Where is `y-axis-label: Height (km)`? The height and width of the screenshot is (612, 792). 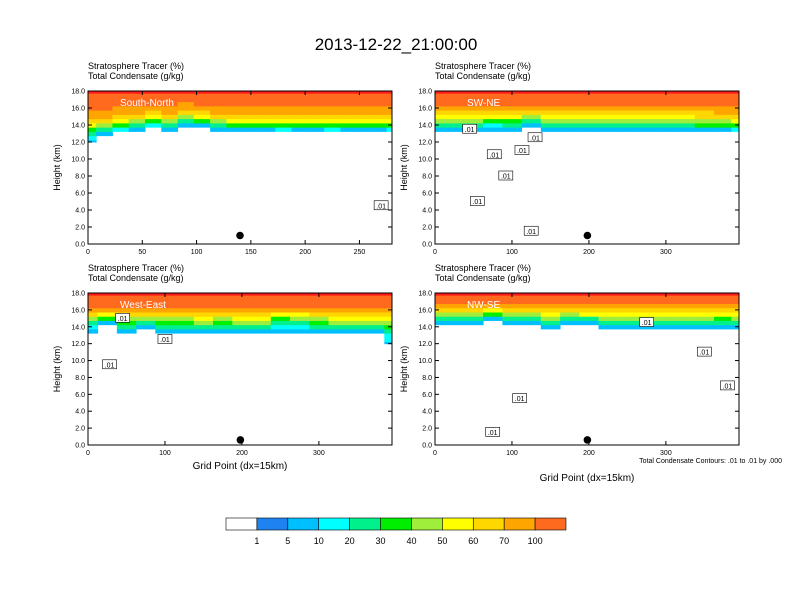 y-axis-label: Height (km) is located at coordinates (57, 167).